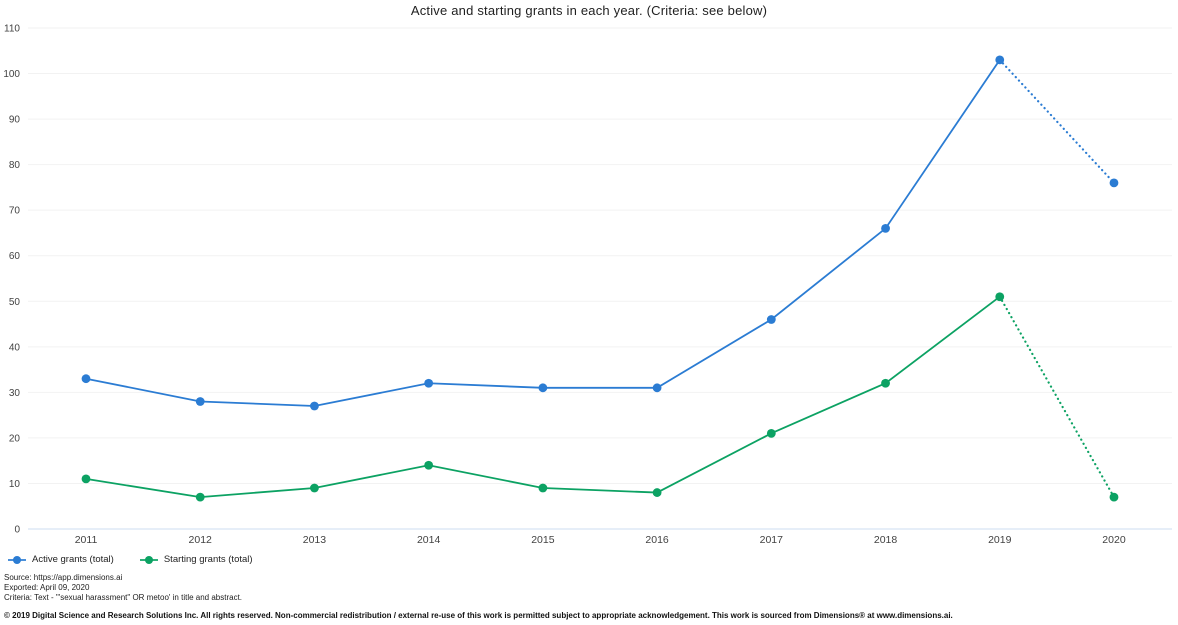 The image size is (1178, 625). Describe the element at coordinates (15, 393) in the screenshot. I see `y-tick-label: 30` at that location.